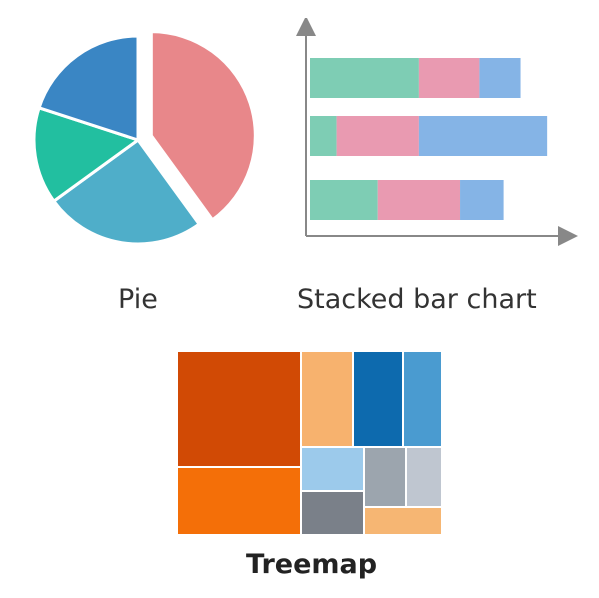 The image size is (599, 598). I want to click on bar-series-group, so click(429, 139).